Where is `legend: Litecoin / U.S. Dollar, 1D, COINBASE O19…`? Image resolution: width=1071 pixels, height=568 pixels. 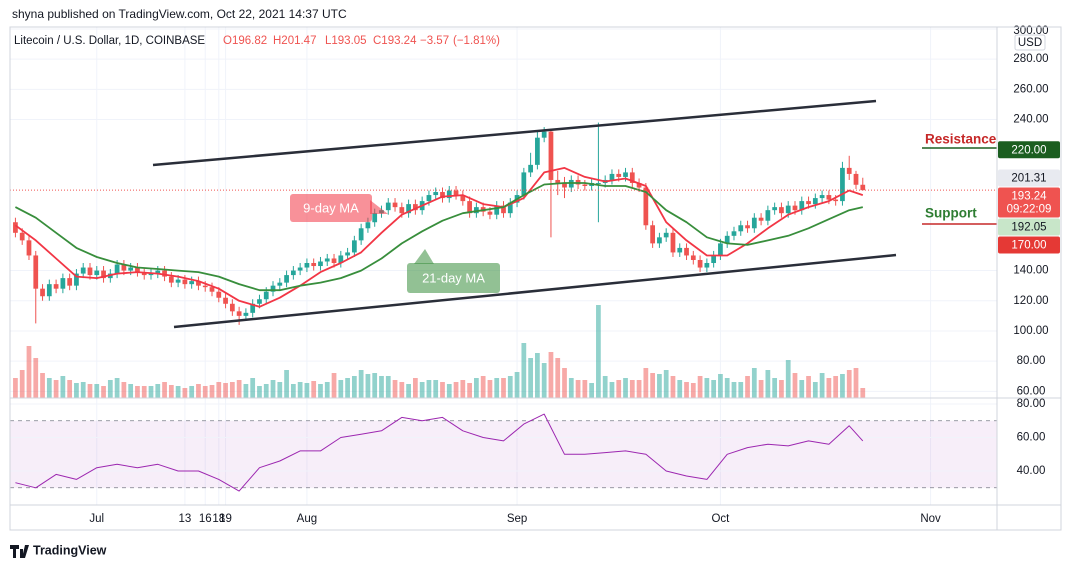 legend: Litecoin / U.S. Dollar, 1D, COINBASE O19… is located at coordinates (257, 41).